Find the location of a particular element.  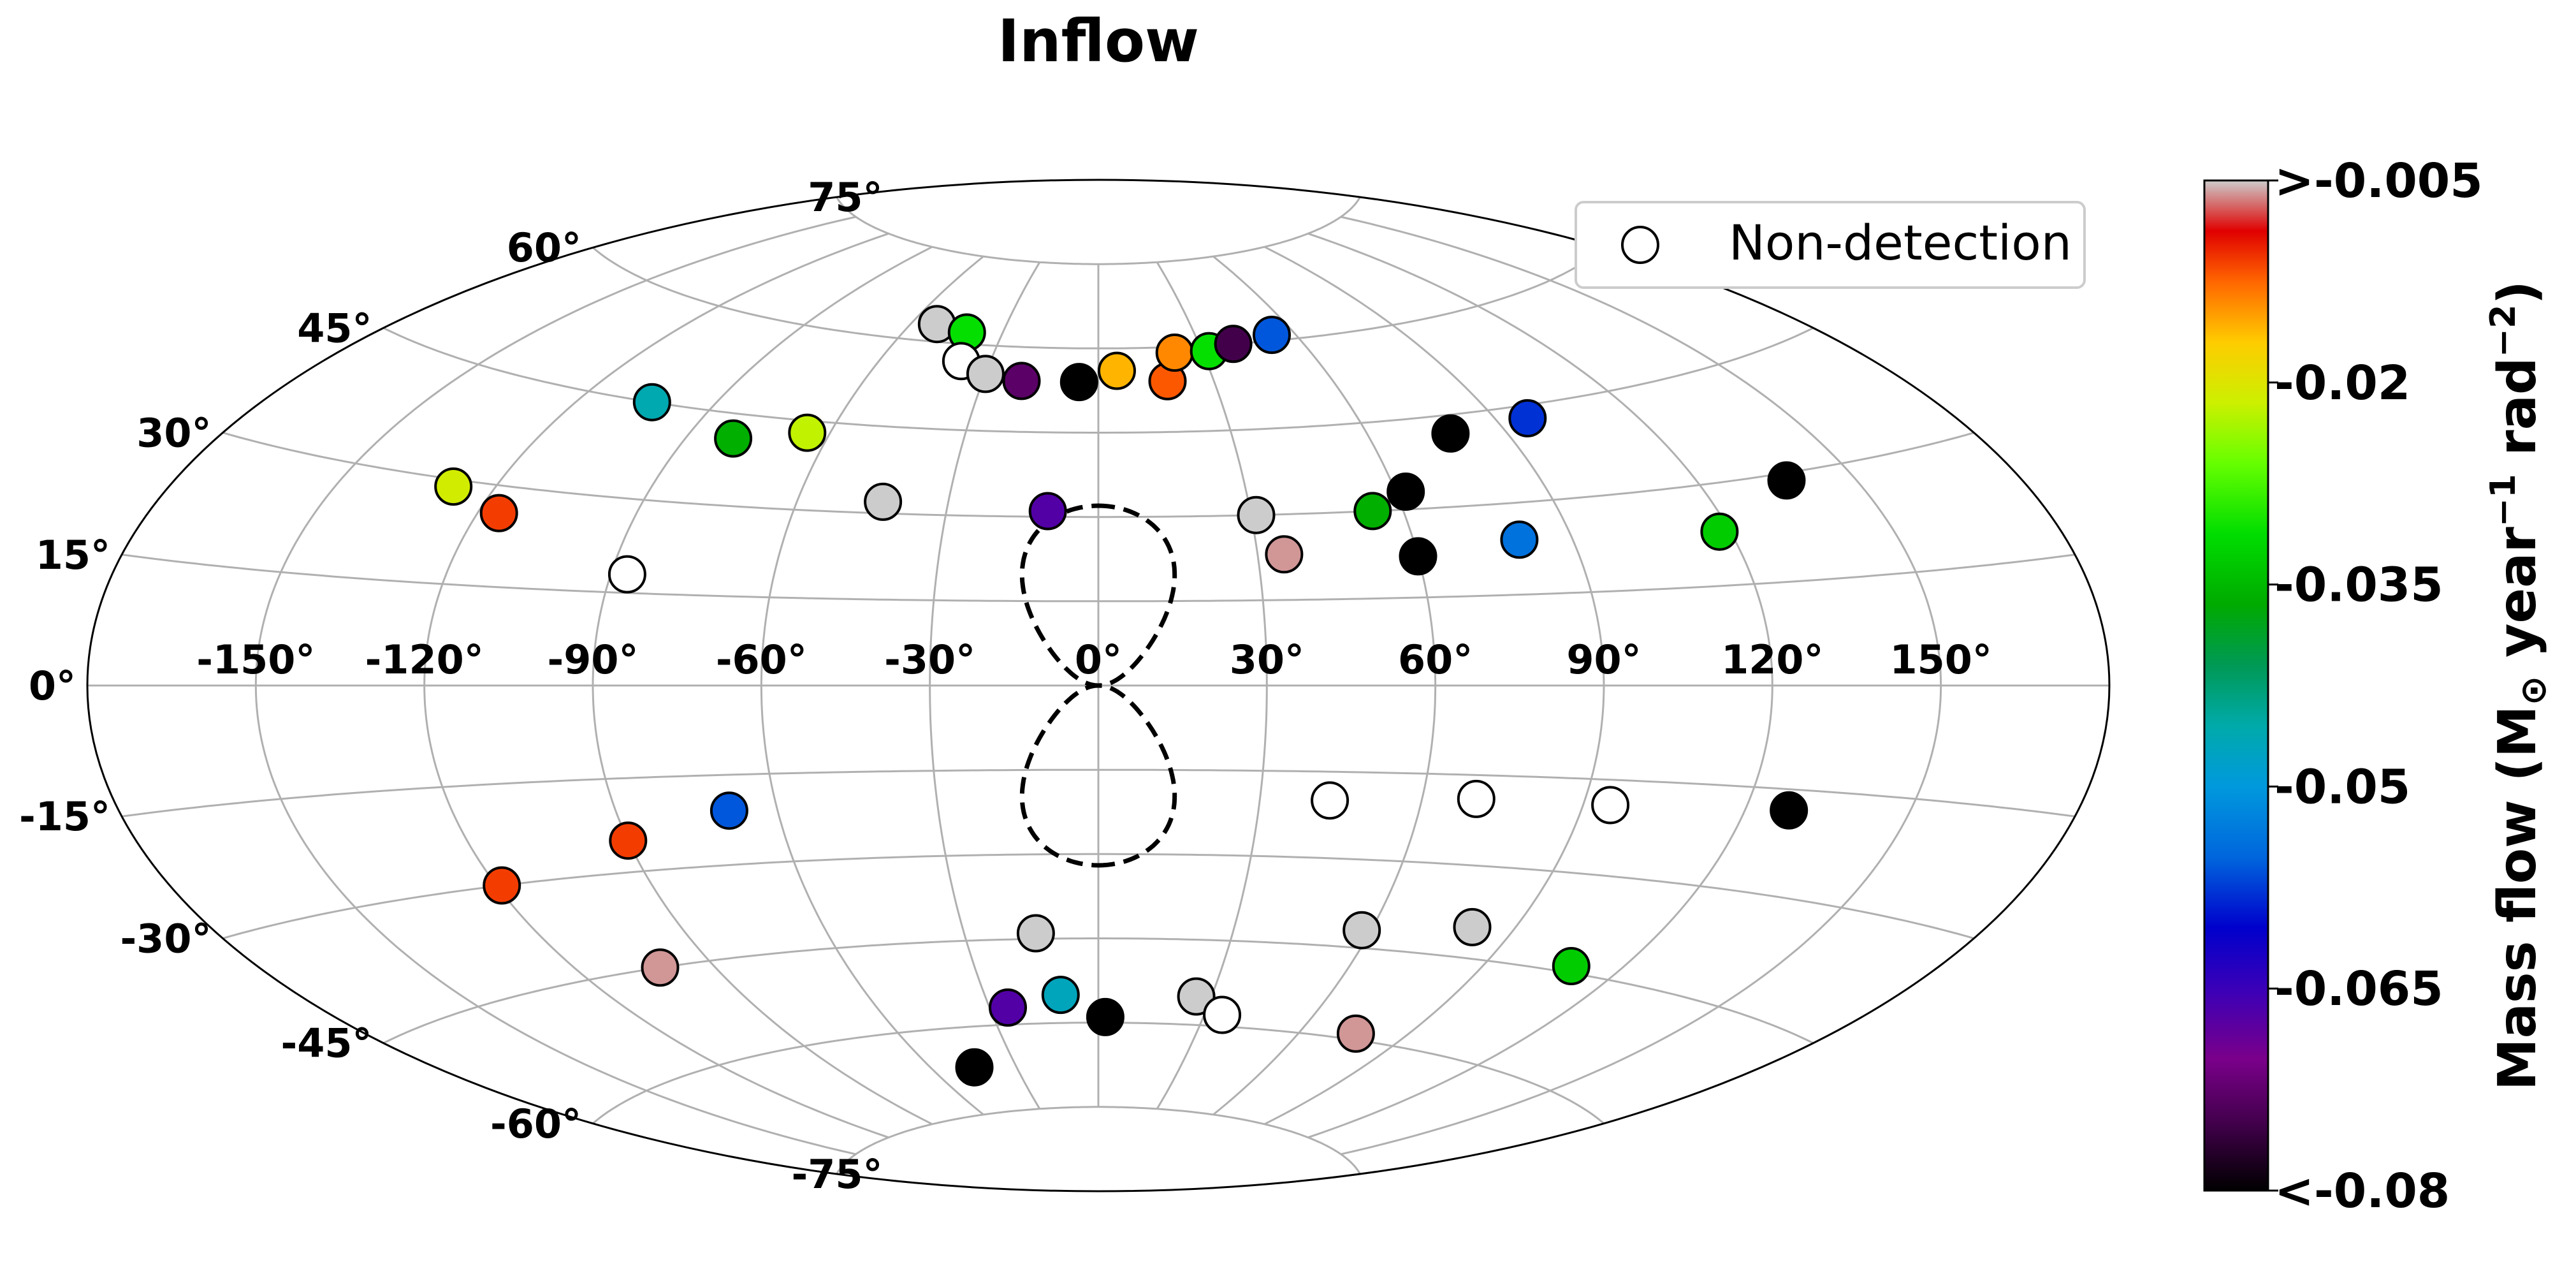

longitude-tick-label: -90° is located at coordinates (592, 659).